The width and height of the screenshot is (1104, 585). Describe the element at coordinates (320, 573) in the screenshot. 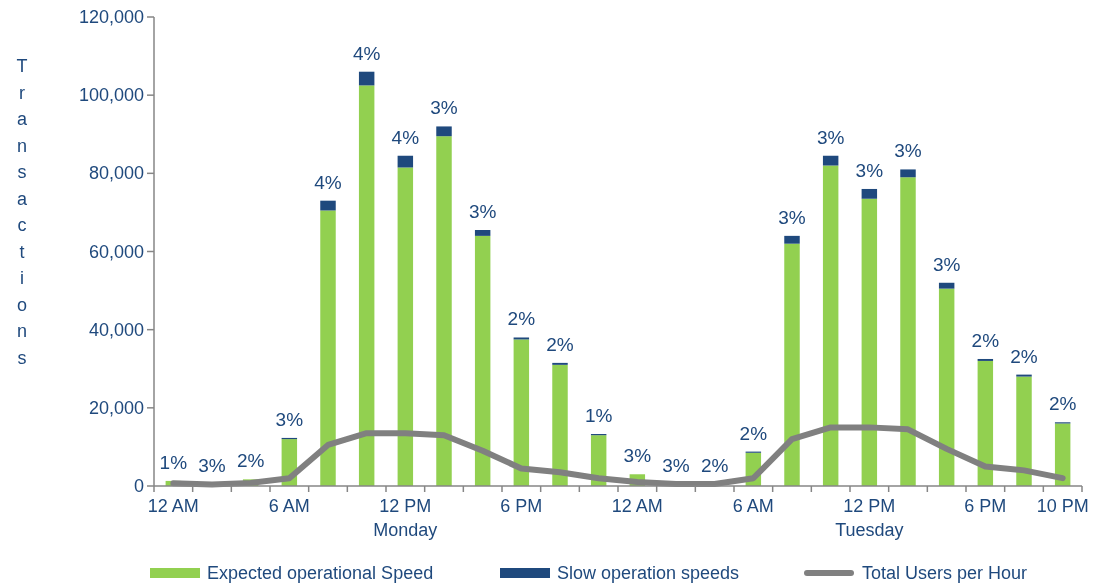

I see `legend-label: Expected operational Speed` at that location.